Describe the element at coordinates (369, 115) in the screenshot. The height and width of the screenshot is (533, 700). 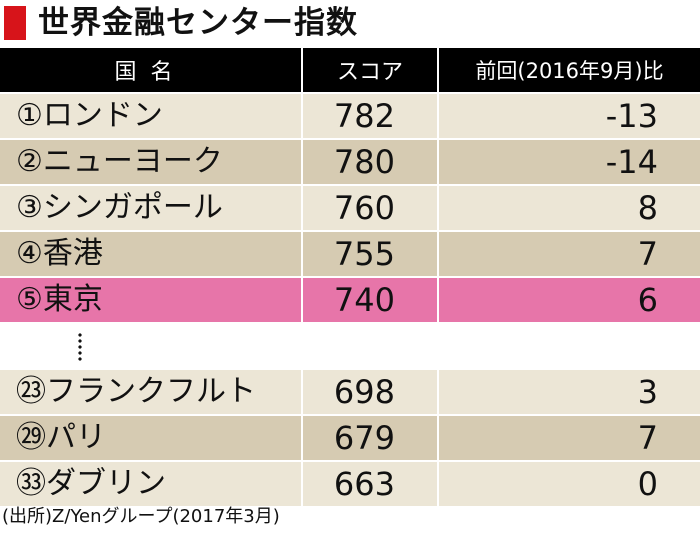
I see `score-value: 782` at that location.